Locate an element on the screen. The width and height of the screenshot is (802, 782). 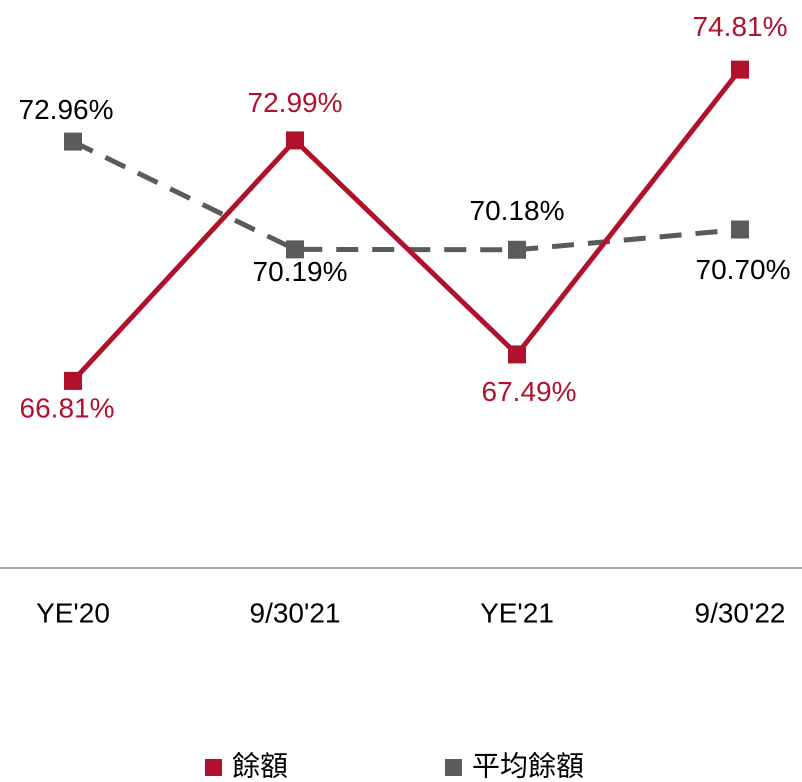
data-label: 72.96% is located at coordinates (66, 109).